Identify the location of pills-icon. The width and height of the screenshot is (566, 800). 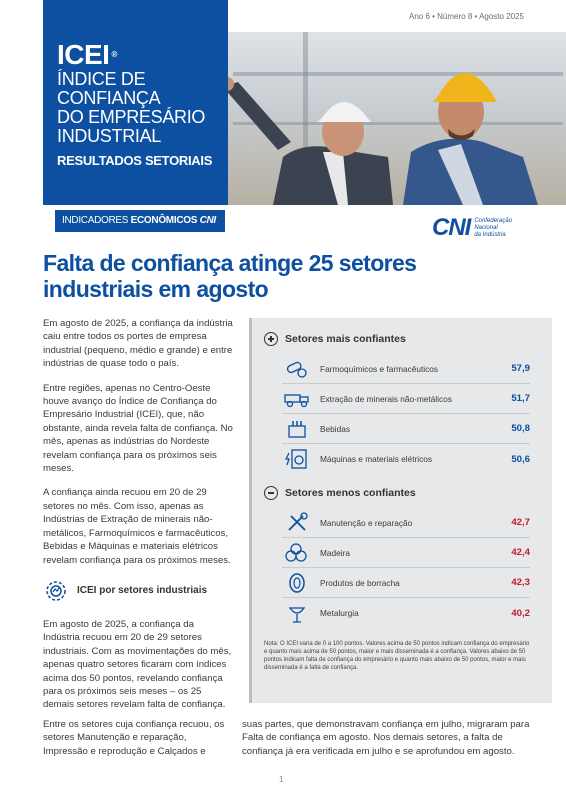
(297, 369).